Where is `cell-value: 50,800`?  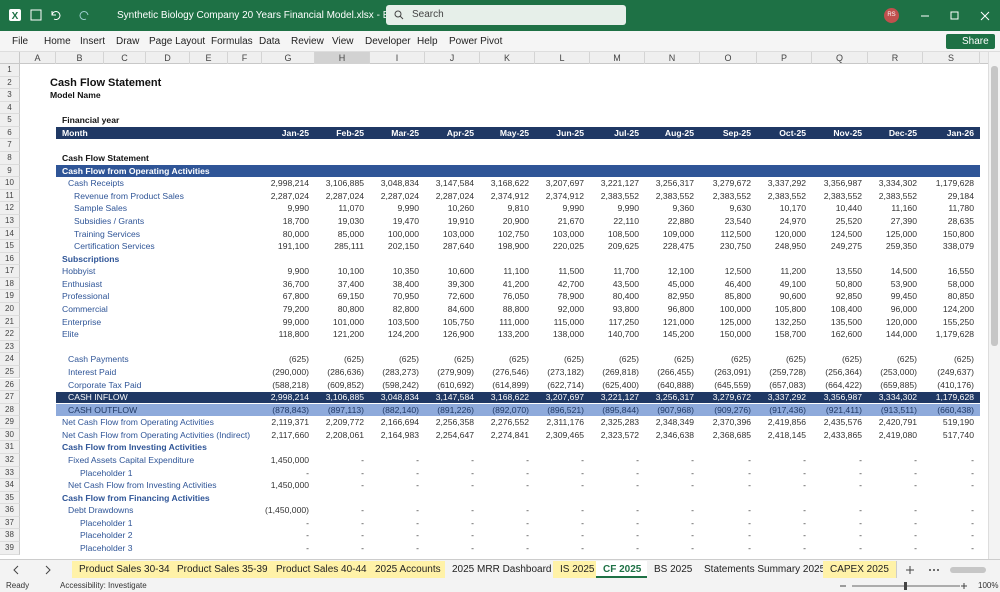 cell-value: 50,800 is located at coordinates (837, 284).